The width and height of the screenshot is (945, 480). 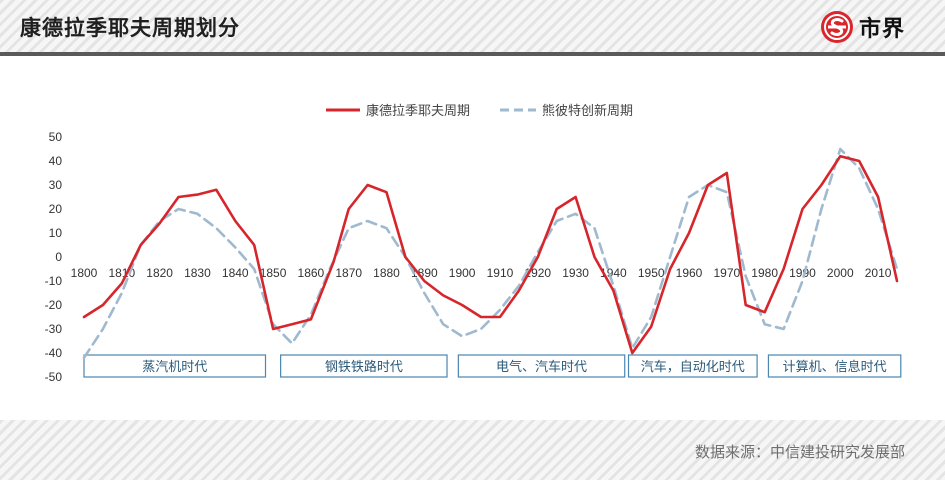 What do you see at coordinates (311, 273) in the screenshot?
I see `x-tick-label: 1860` at bounding box center [311, 273].